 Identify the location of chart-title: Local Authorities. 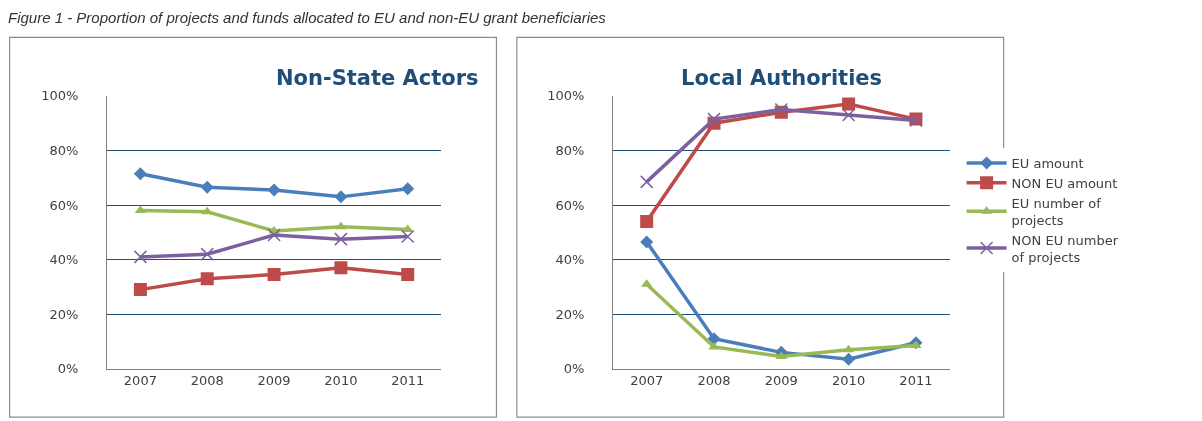
(782, 78).